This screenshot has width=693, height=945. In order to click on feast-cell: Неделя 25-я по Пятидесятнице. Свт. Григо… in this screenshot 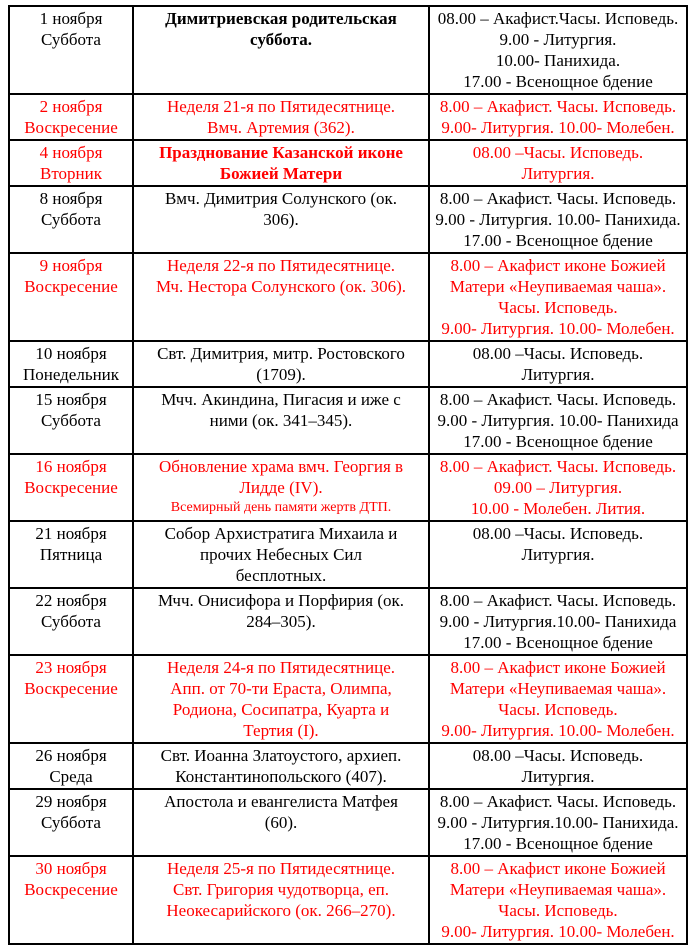, I will do `click(281, 900)`.